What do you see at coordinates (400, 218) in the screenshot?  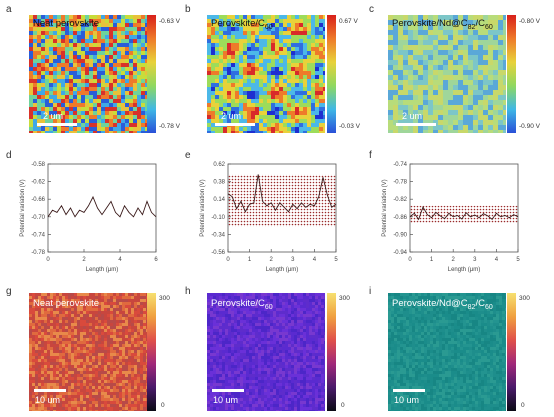 I see `y-tick-label: -0.86` at bounding box center [400, 218].